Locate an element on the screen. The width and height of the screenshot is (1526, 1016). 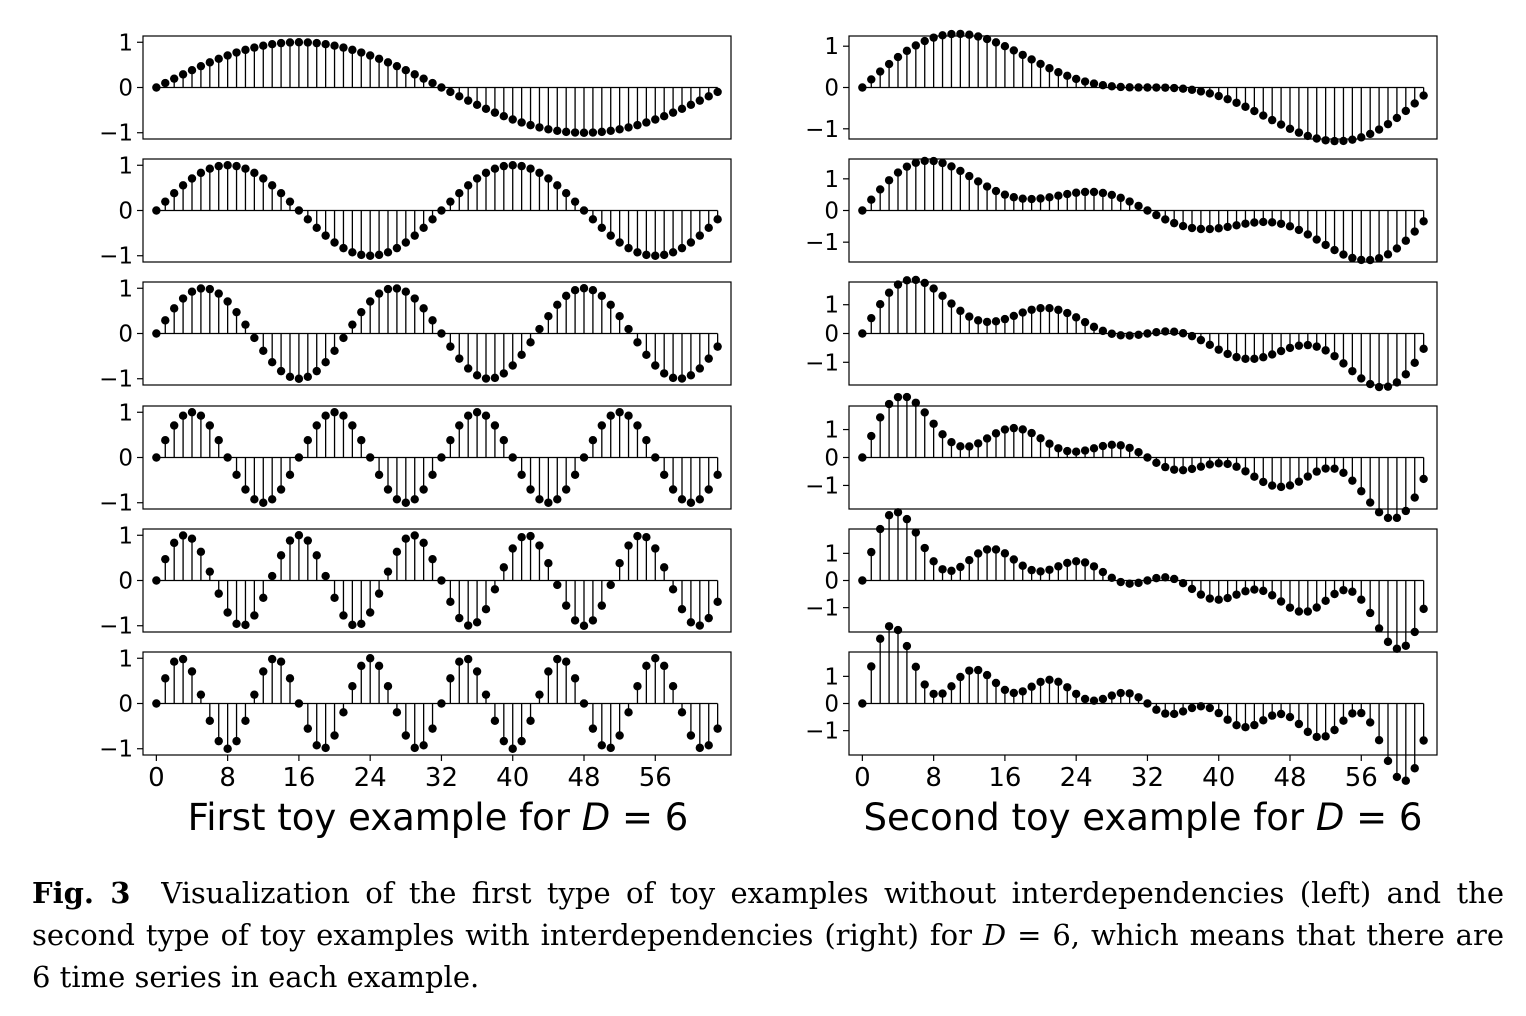
right-subplot-2: 1 0 −1 is located at coordinates (1121, 210).